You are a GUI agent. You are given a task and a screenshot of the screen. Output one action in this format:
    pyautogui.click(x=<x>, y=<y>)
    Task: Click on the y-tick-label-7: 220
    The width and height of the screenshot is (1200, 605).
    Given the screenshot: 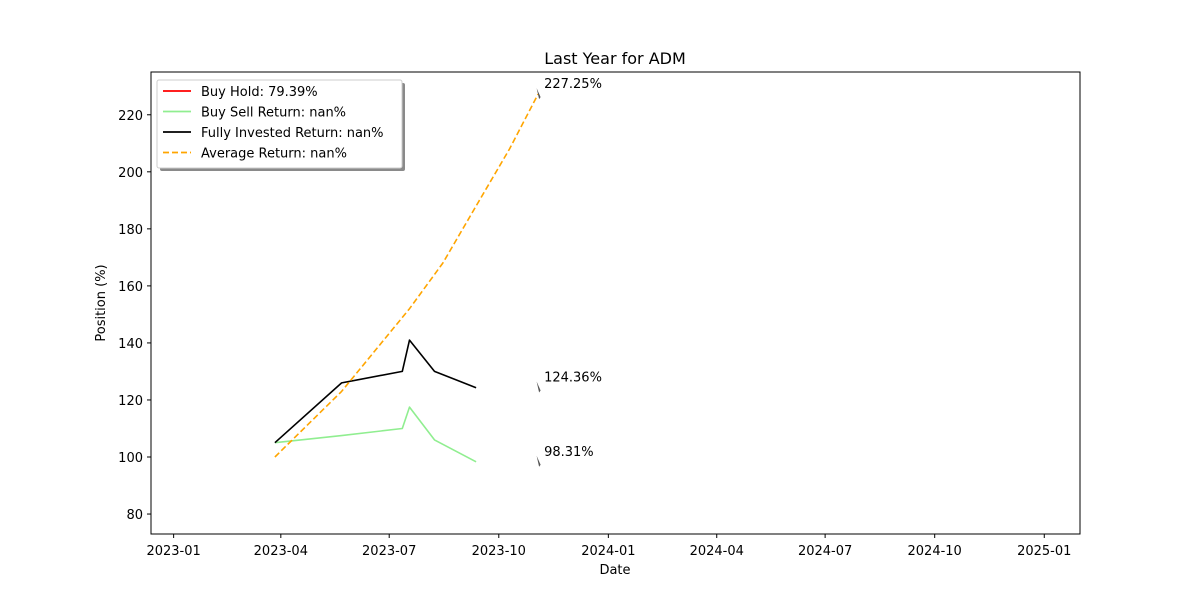 What is the action you would take?
    pyautogui.click(x=130, y=116)
    